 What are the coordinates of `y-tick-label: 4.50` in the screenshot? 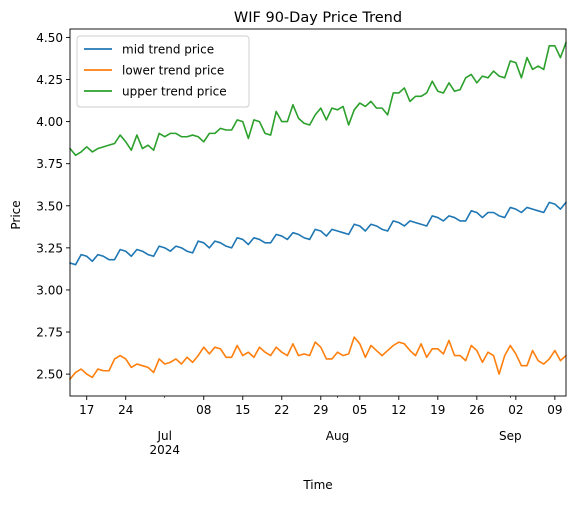 It's located at (49, 38).